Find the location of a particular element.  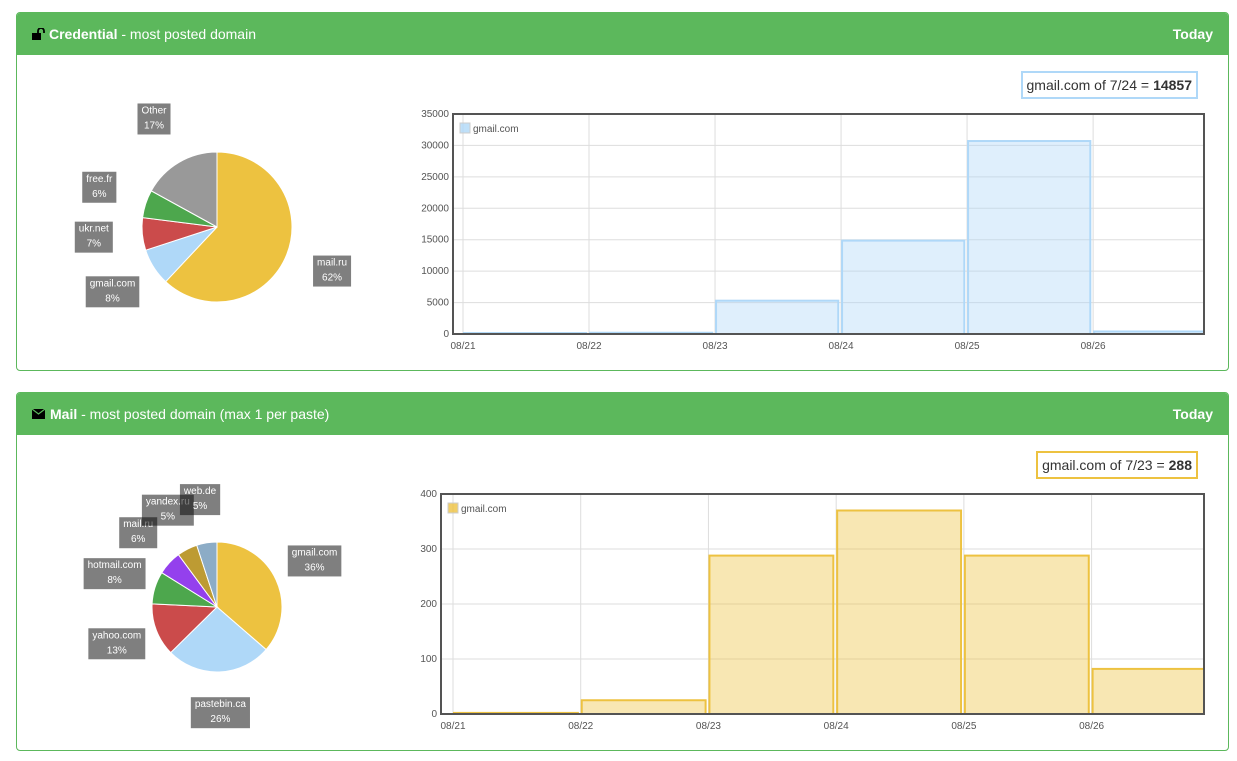

x-tick-label: 08/25 is located at coordinates (963, 726).